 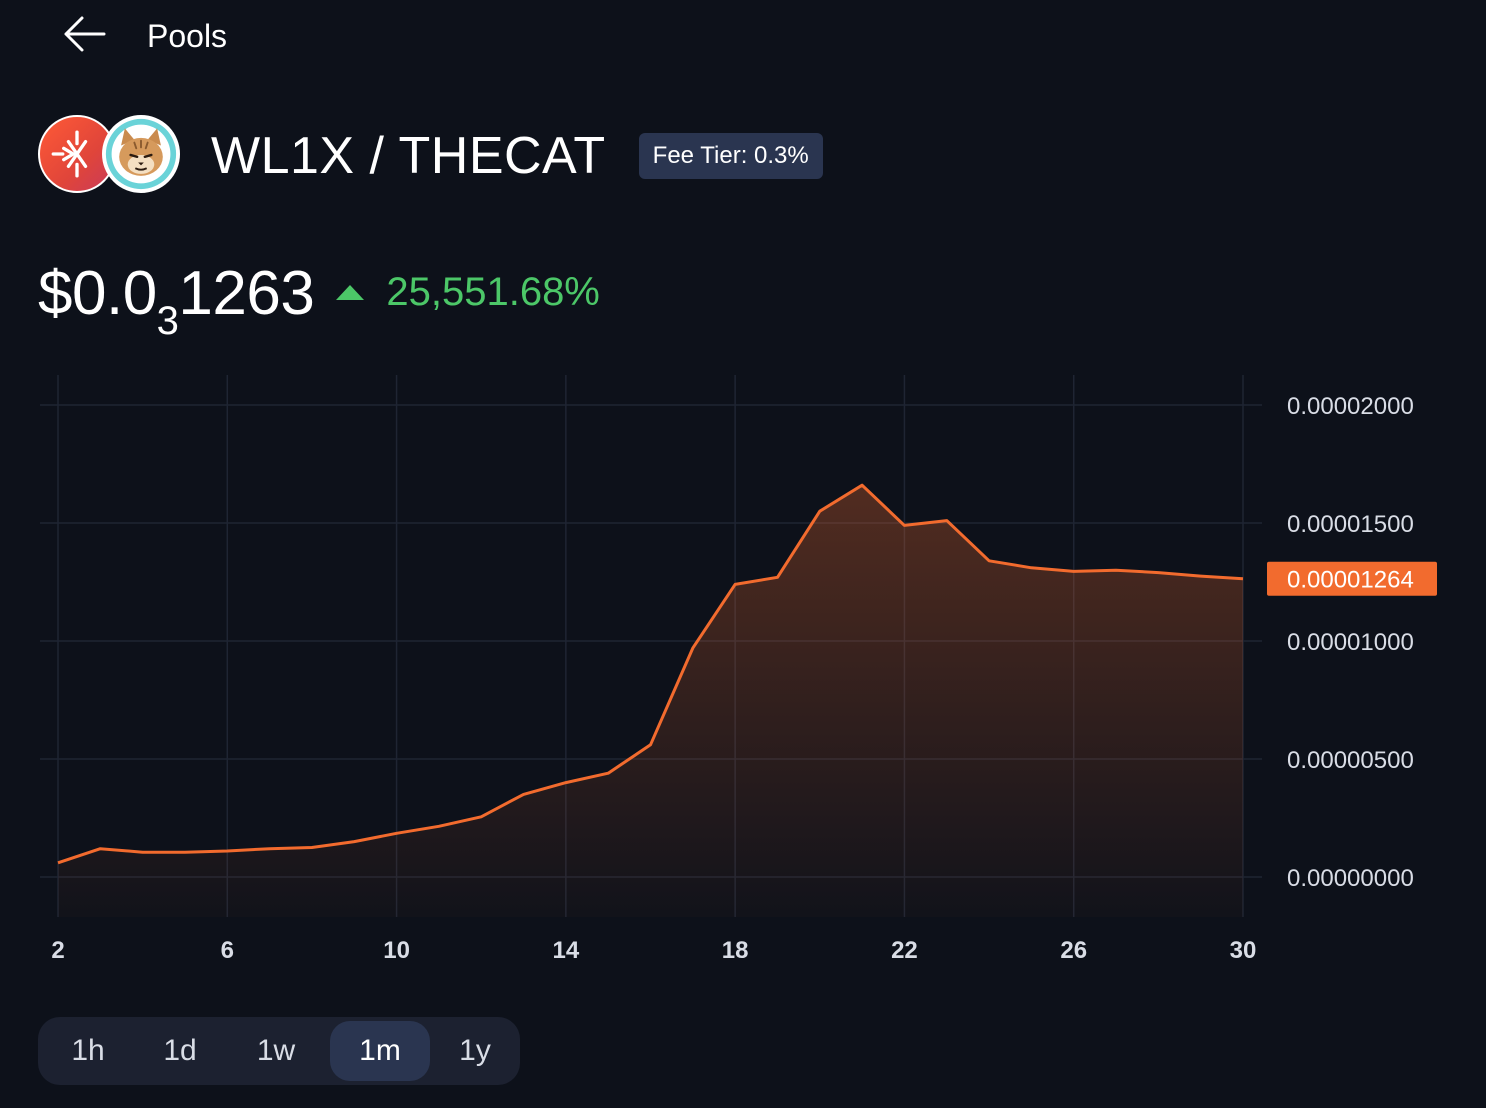 I want to click on price-summary: $0.031263 25,551.68%, so click(x=319, y=303).